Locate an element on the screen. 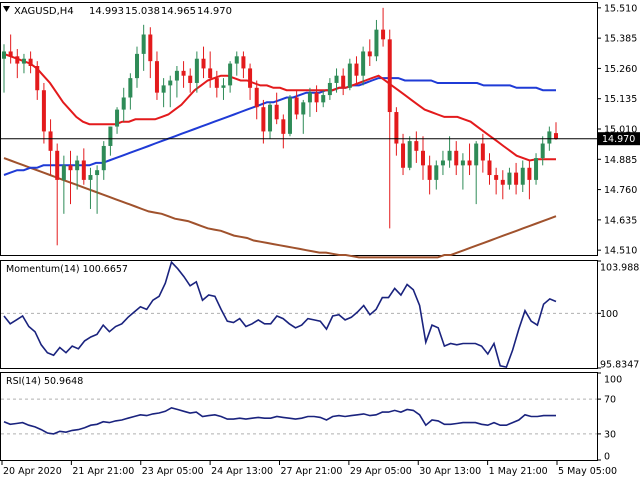 This screenshot has width=640, height=480. rsi-tick-label: 100 is located at coordinates (613, 380).